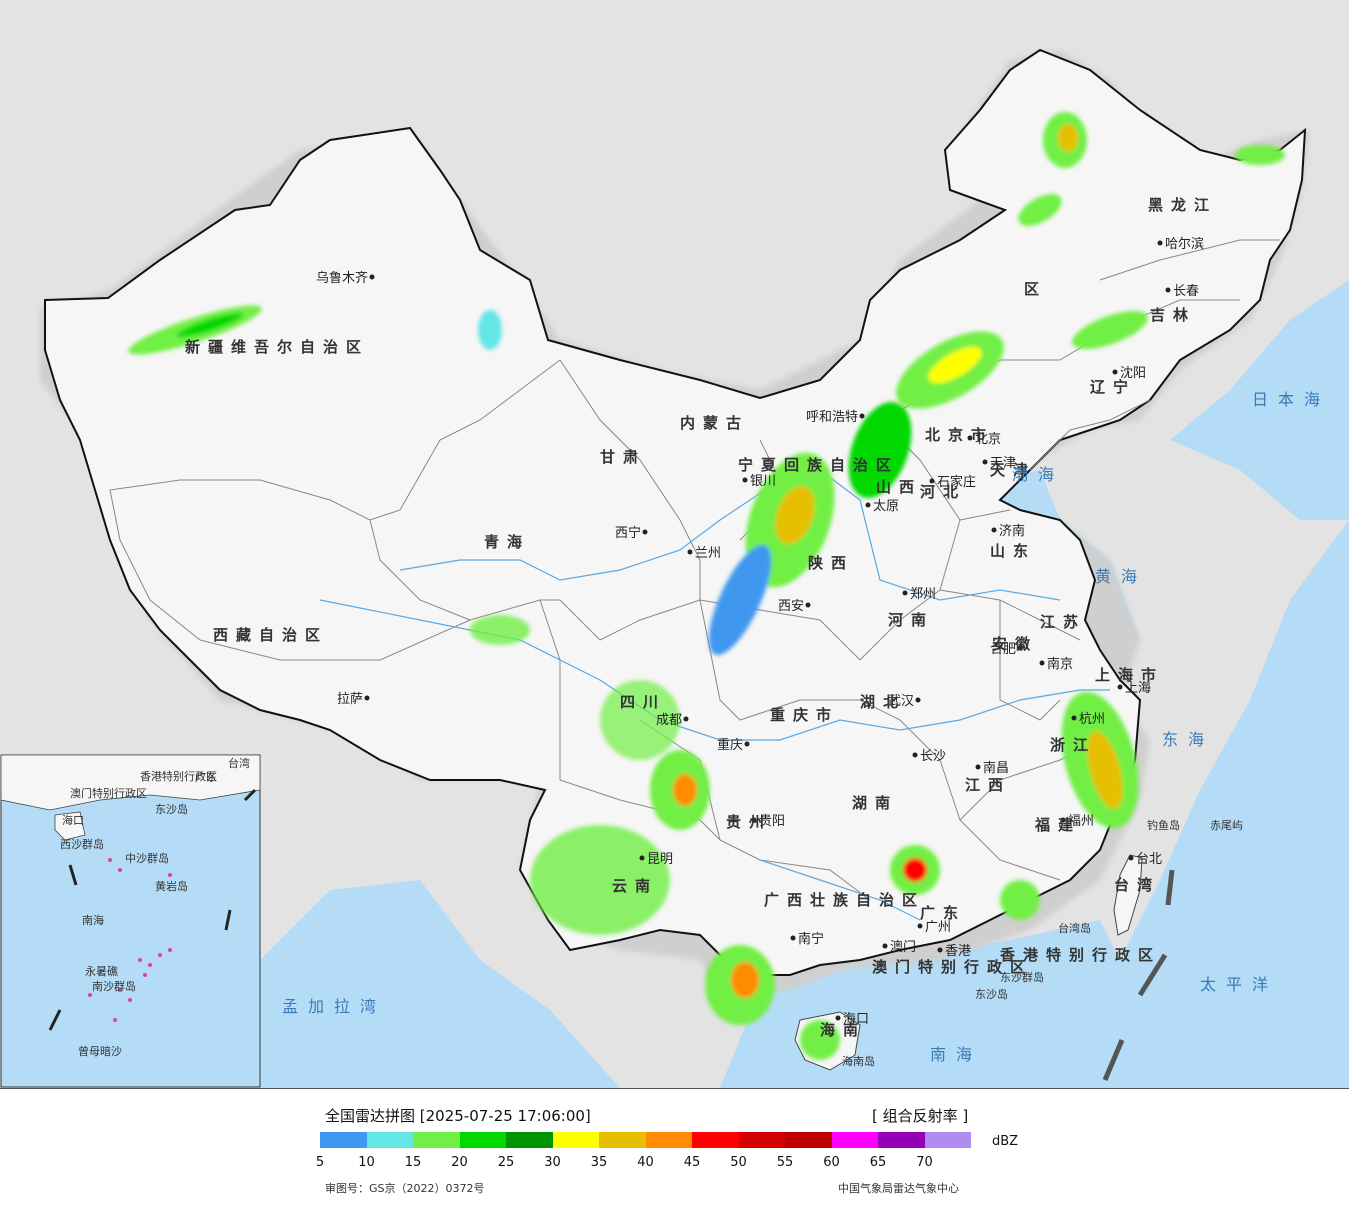 The image size is (1349, 1208). I want to click on island-label: 海南岛, so click(858, 1061).